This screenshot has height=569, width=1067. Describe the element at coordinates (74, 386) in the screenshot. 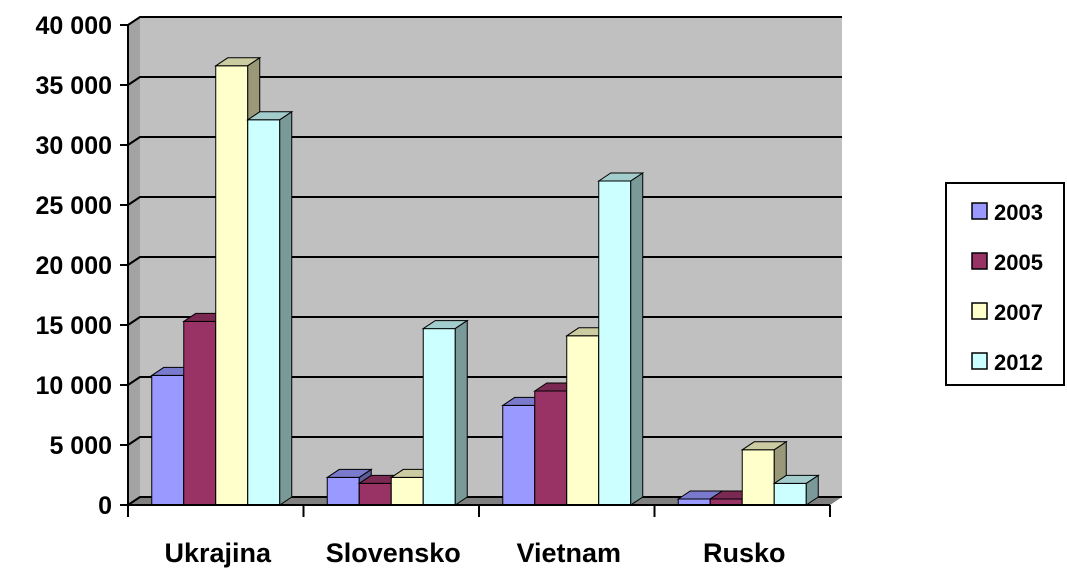

I see `y-tick-label: 10 000` at that location.